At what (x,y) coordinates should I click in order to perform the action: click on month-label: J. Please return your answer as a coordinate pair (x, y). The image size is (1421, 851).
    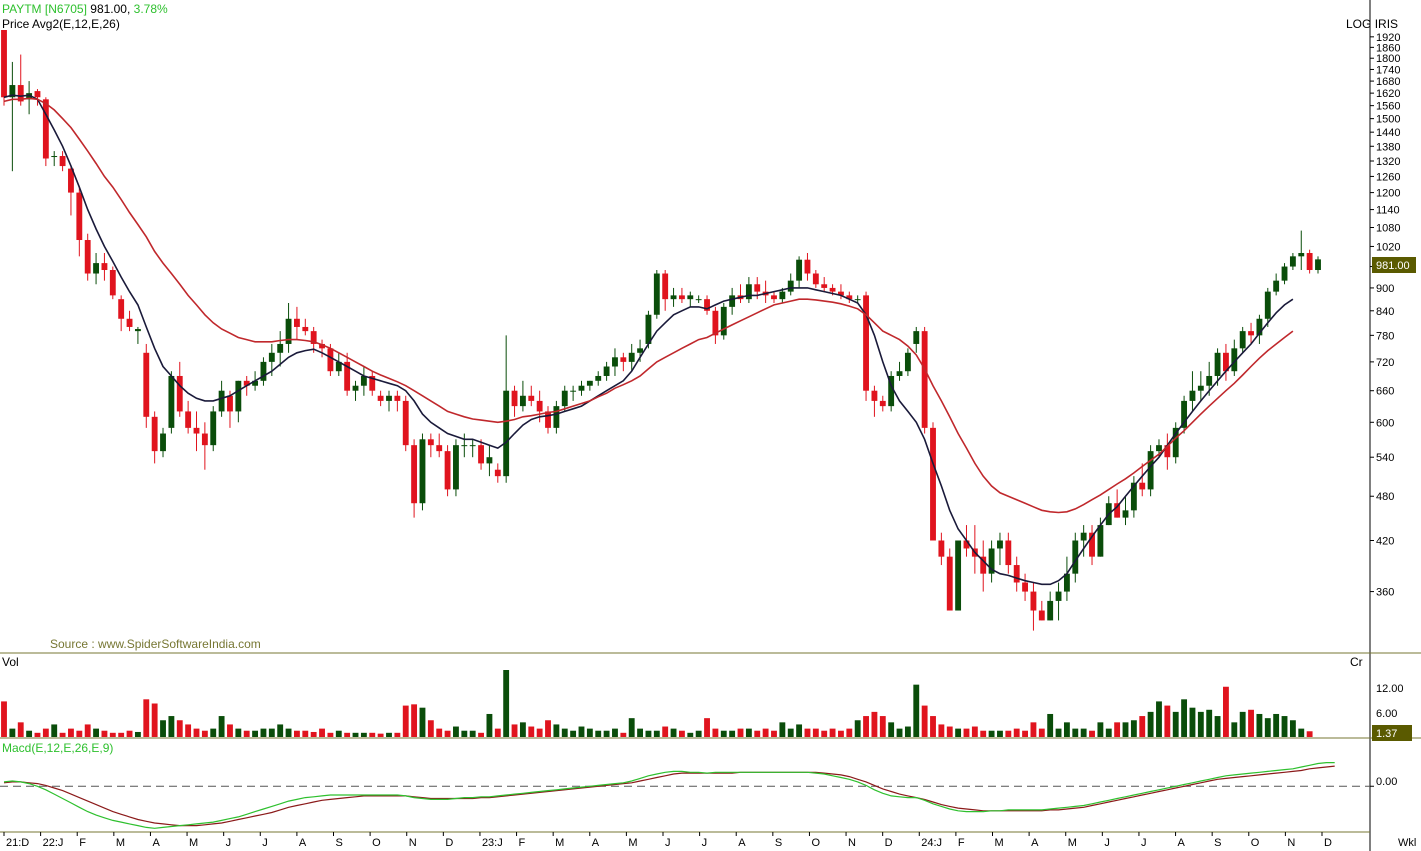
    Looking at the image, I should click on (229, 843).